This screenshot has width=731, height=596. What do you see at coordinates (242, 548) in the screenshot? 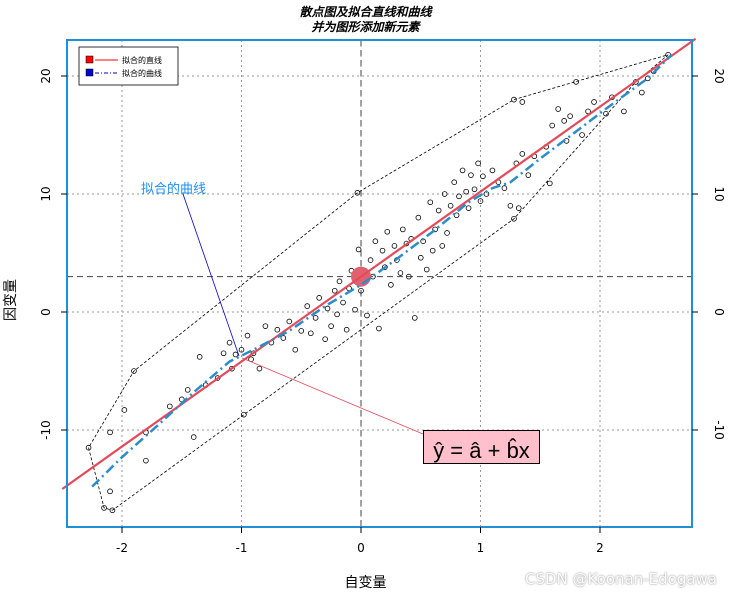
I see `x-tick-label: -1` at bounding box center [242, 548].